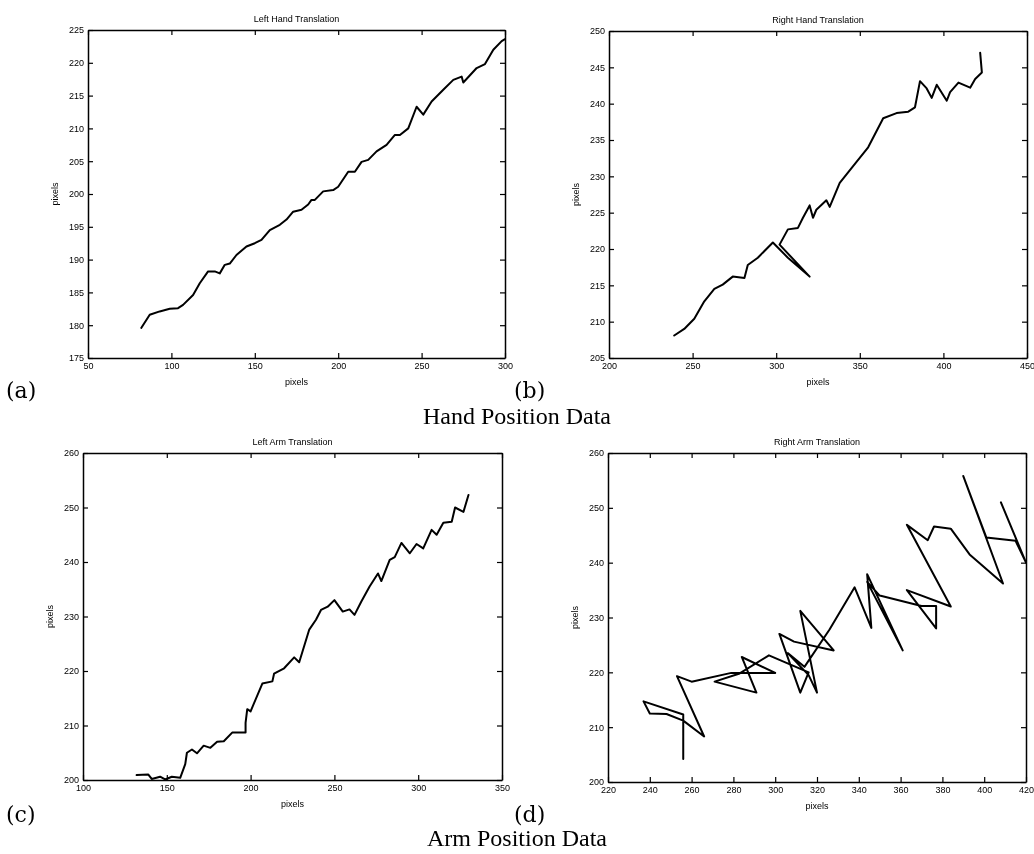 The image size is (1034, 854). What do you see at coordinates (517, 416) in the screenshot?
I see `text: Hand Position Data` at bounding box center [517, 416].